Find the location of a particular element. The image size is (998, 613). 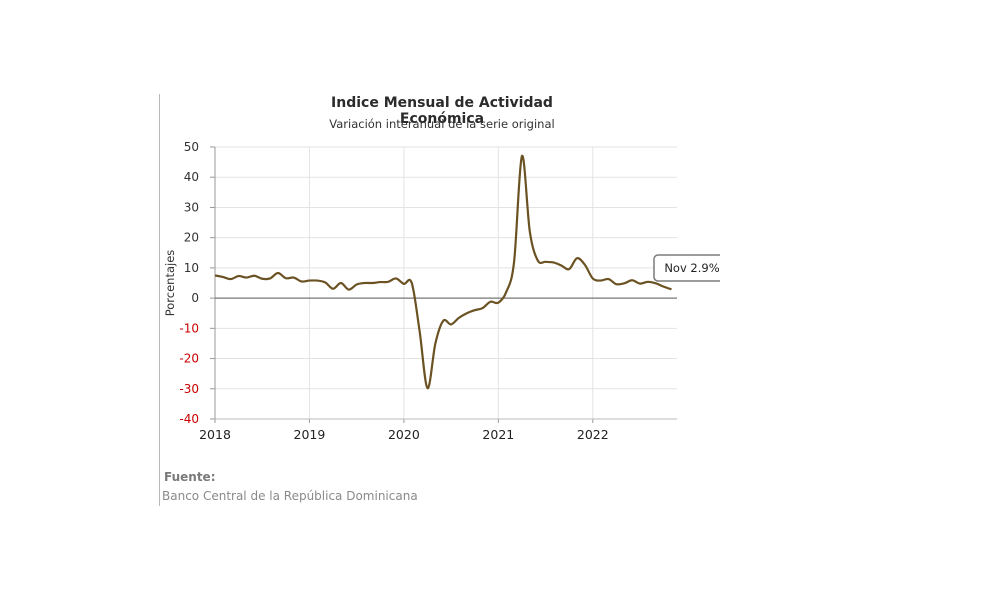

y-tick-label: -30 is located at coordinates (189, 389).